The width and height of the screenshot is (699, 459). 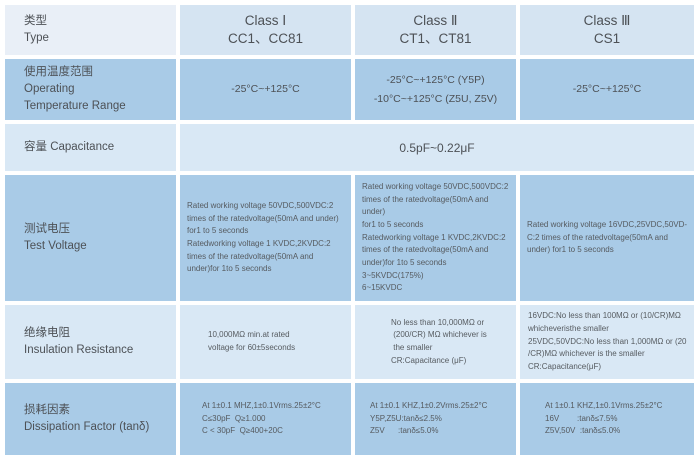 What do you see at coordinates (607, 89) in the screenshot?
I see `operating-range-class3: -25°C~+125°C` at bounding box center [607, 89].